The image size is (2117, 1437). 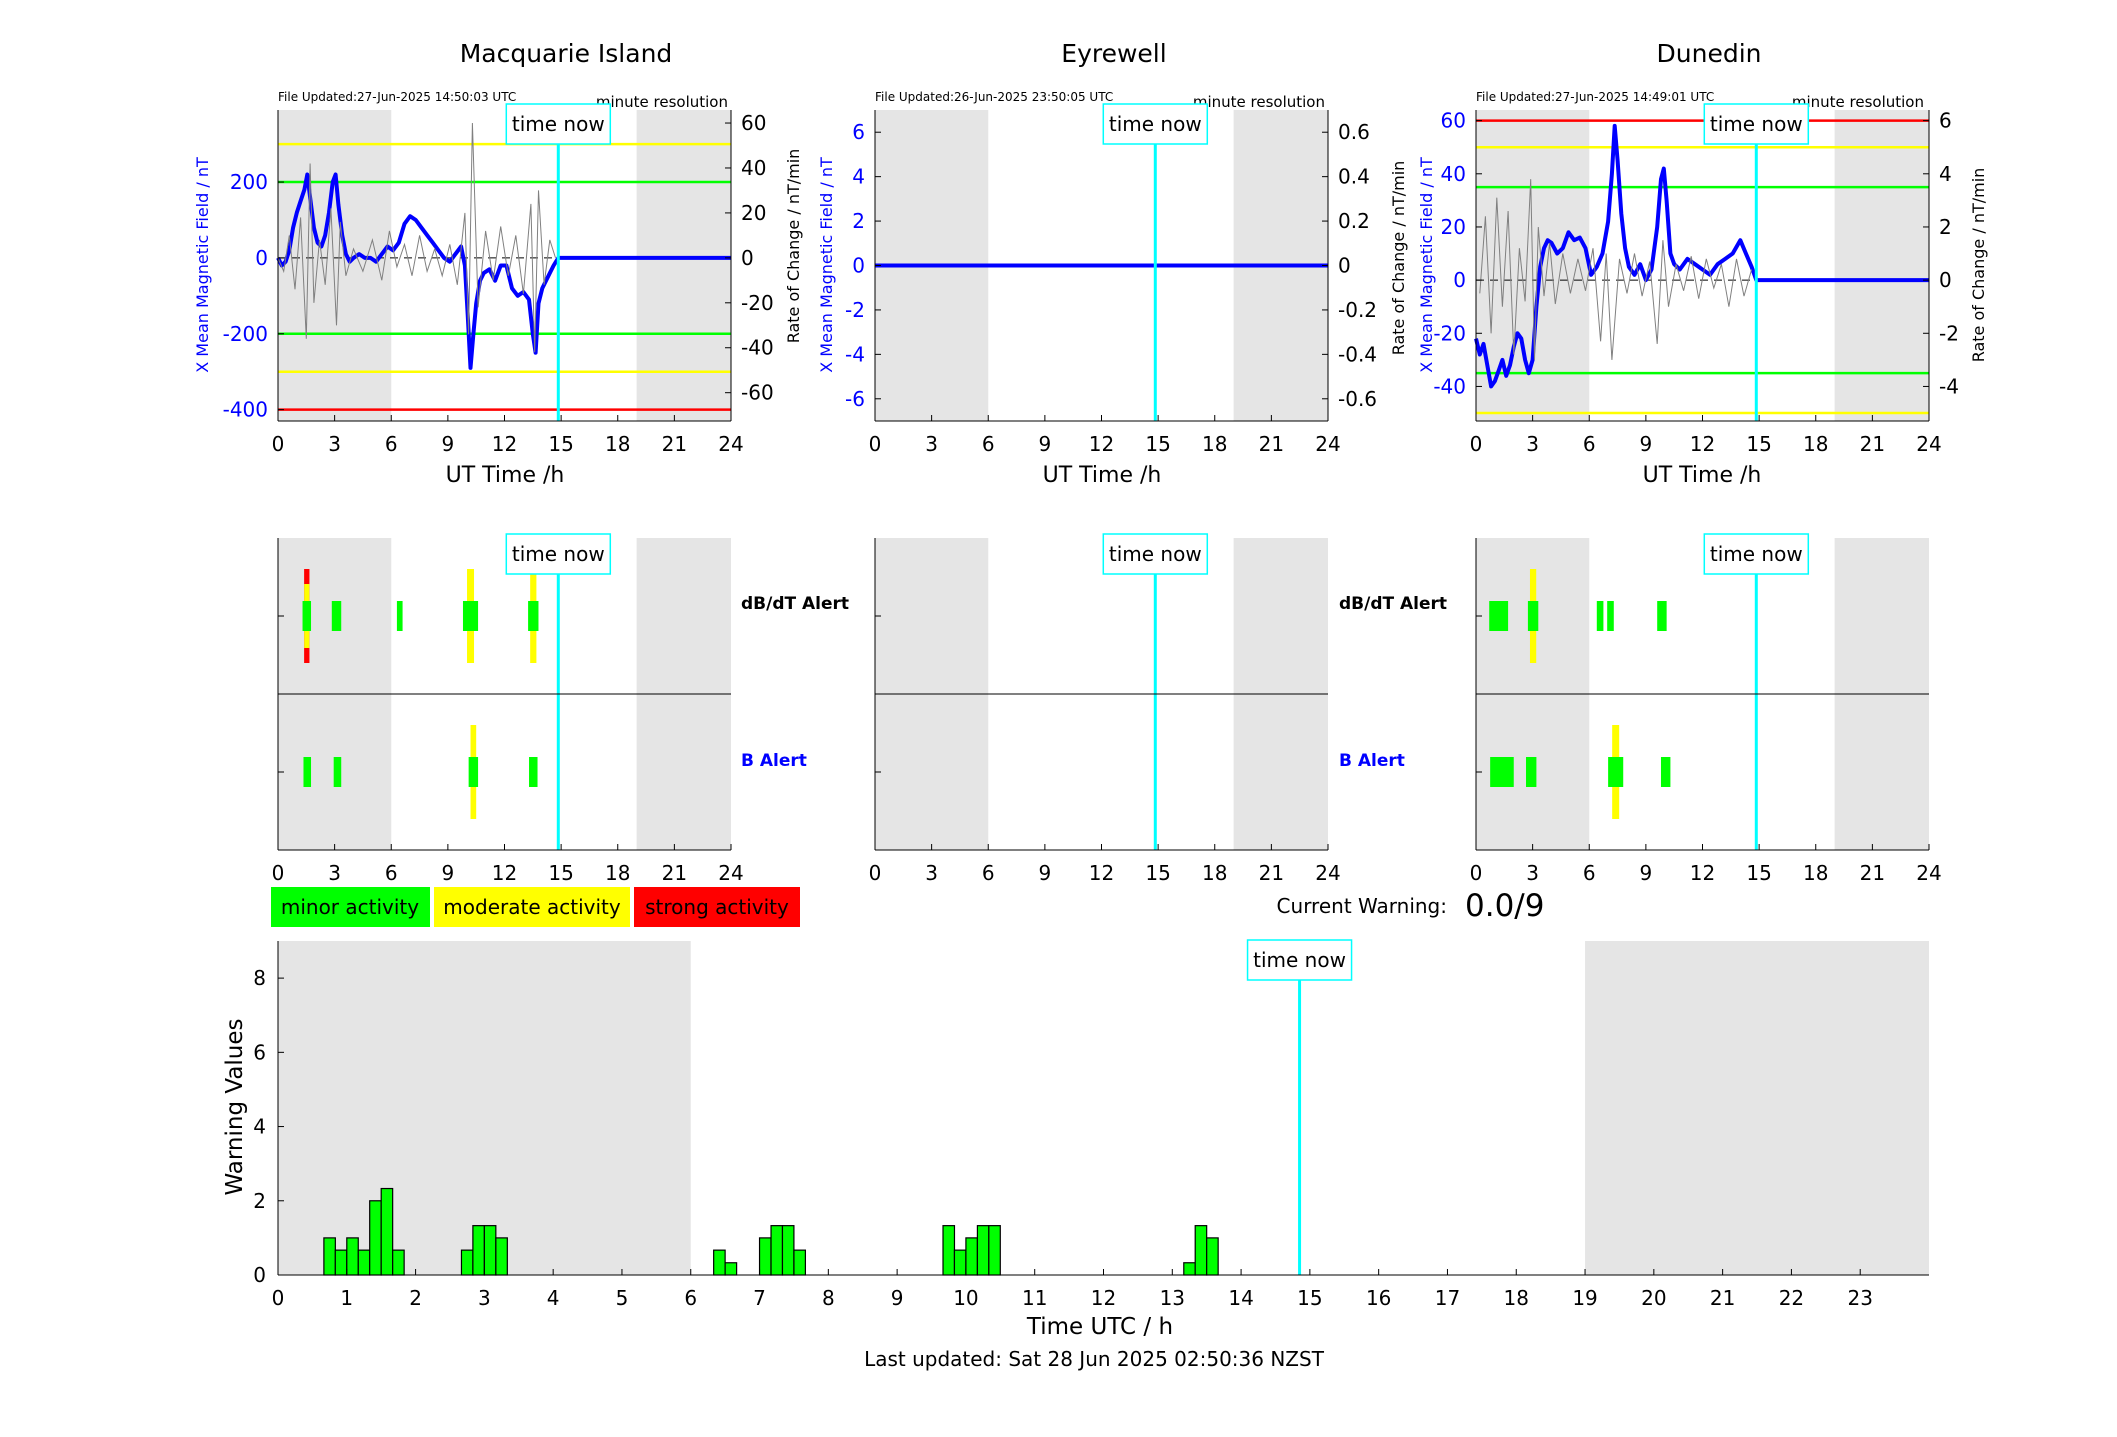 I want to click on x-tick-label: 13, so click(x=1172, y=1298).